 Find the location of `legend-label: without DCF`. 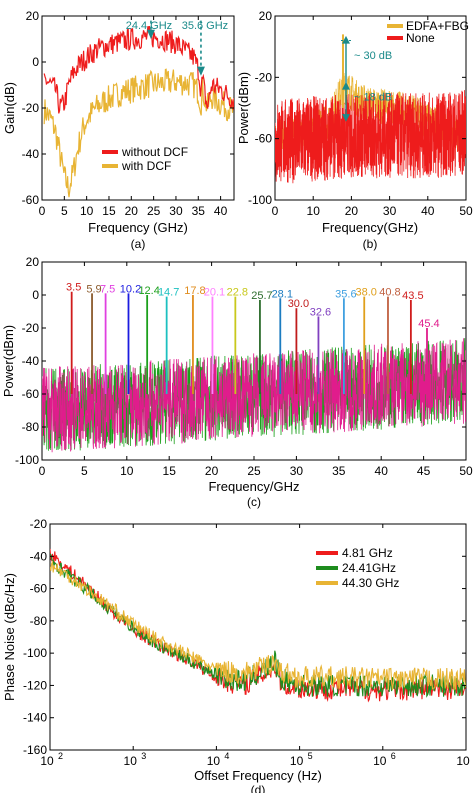

legend-label: without DCF is located at coordinates (154, 152).